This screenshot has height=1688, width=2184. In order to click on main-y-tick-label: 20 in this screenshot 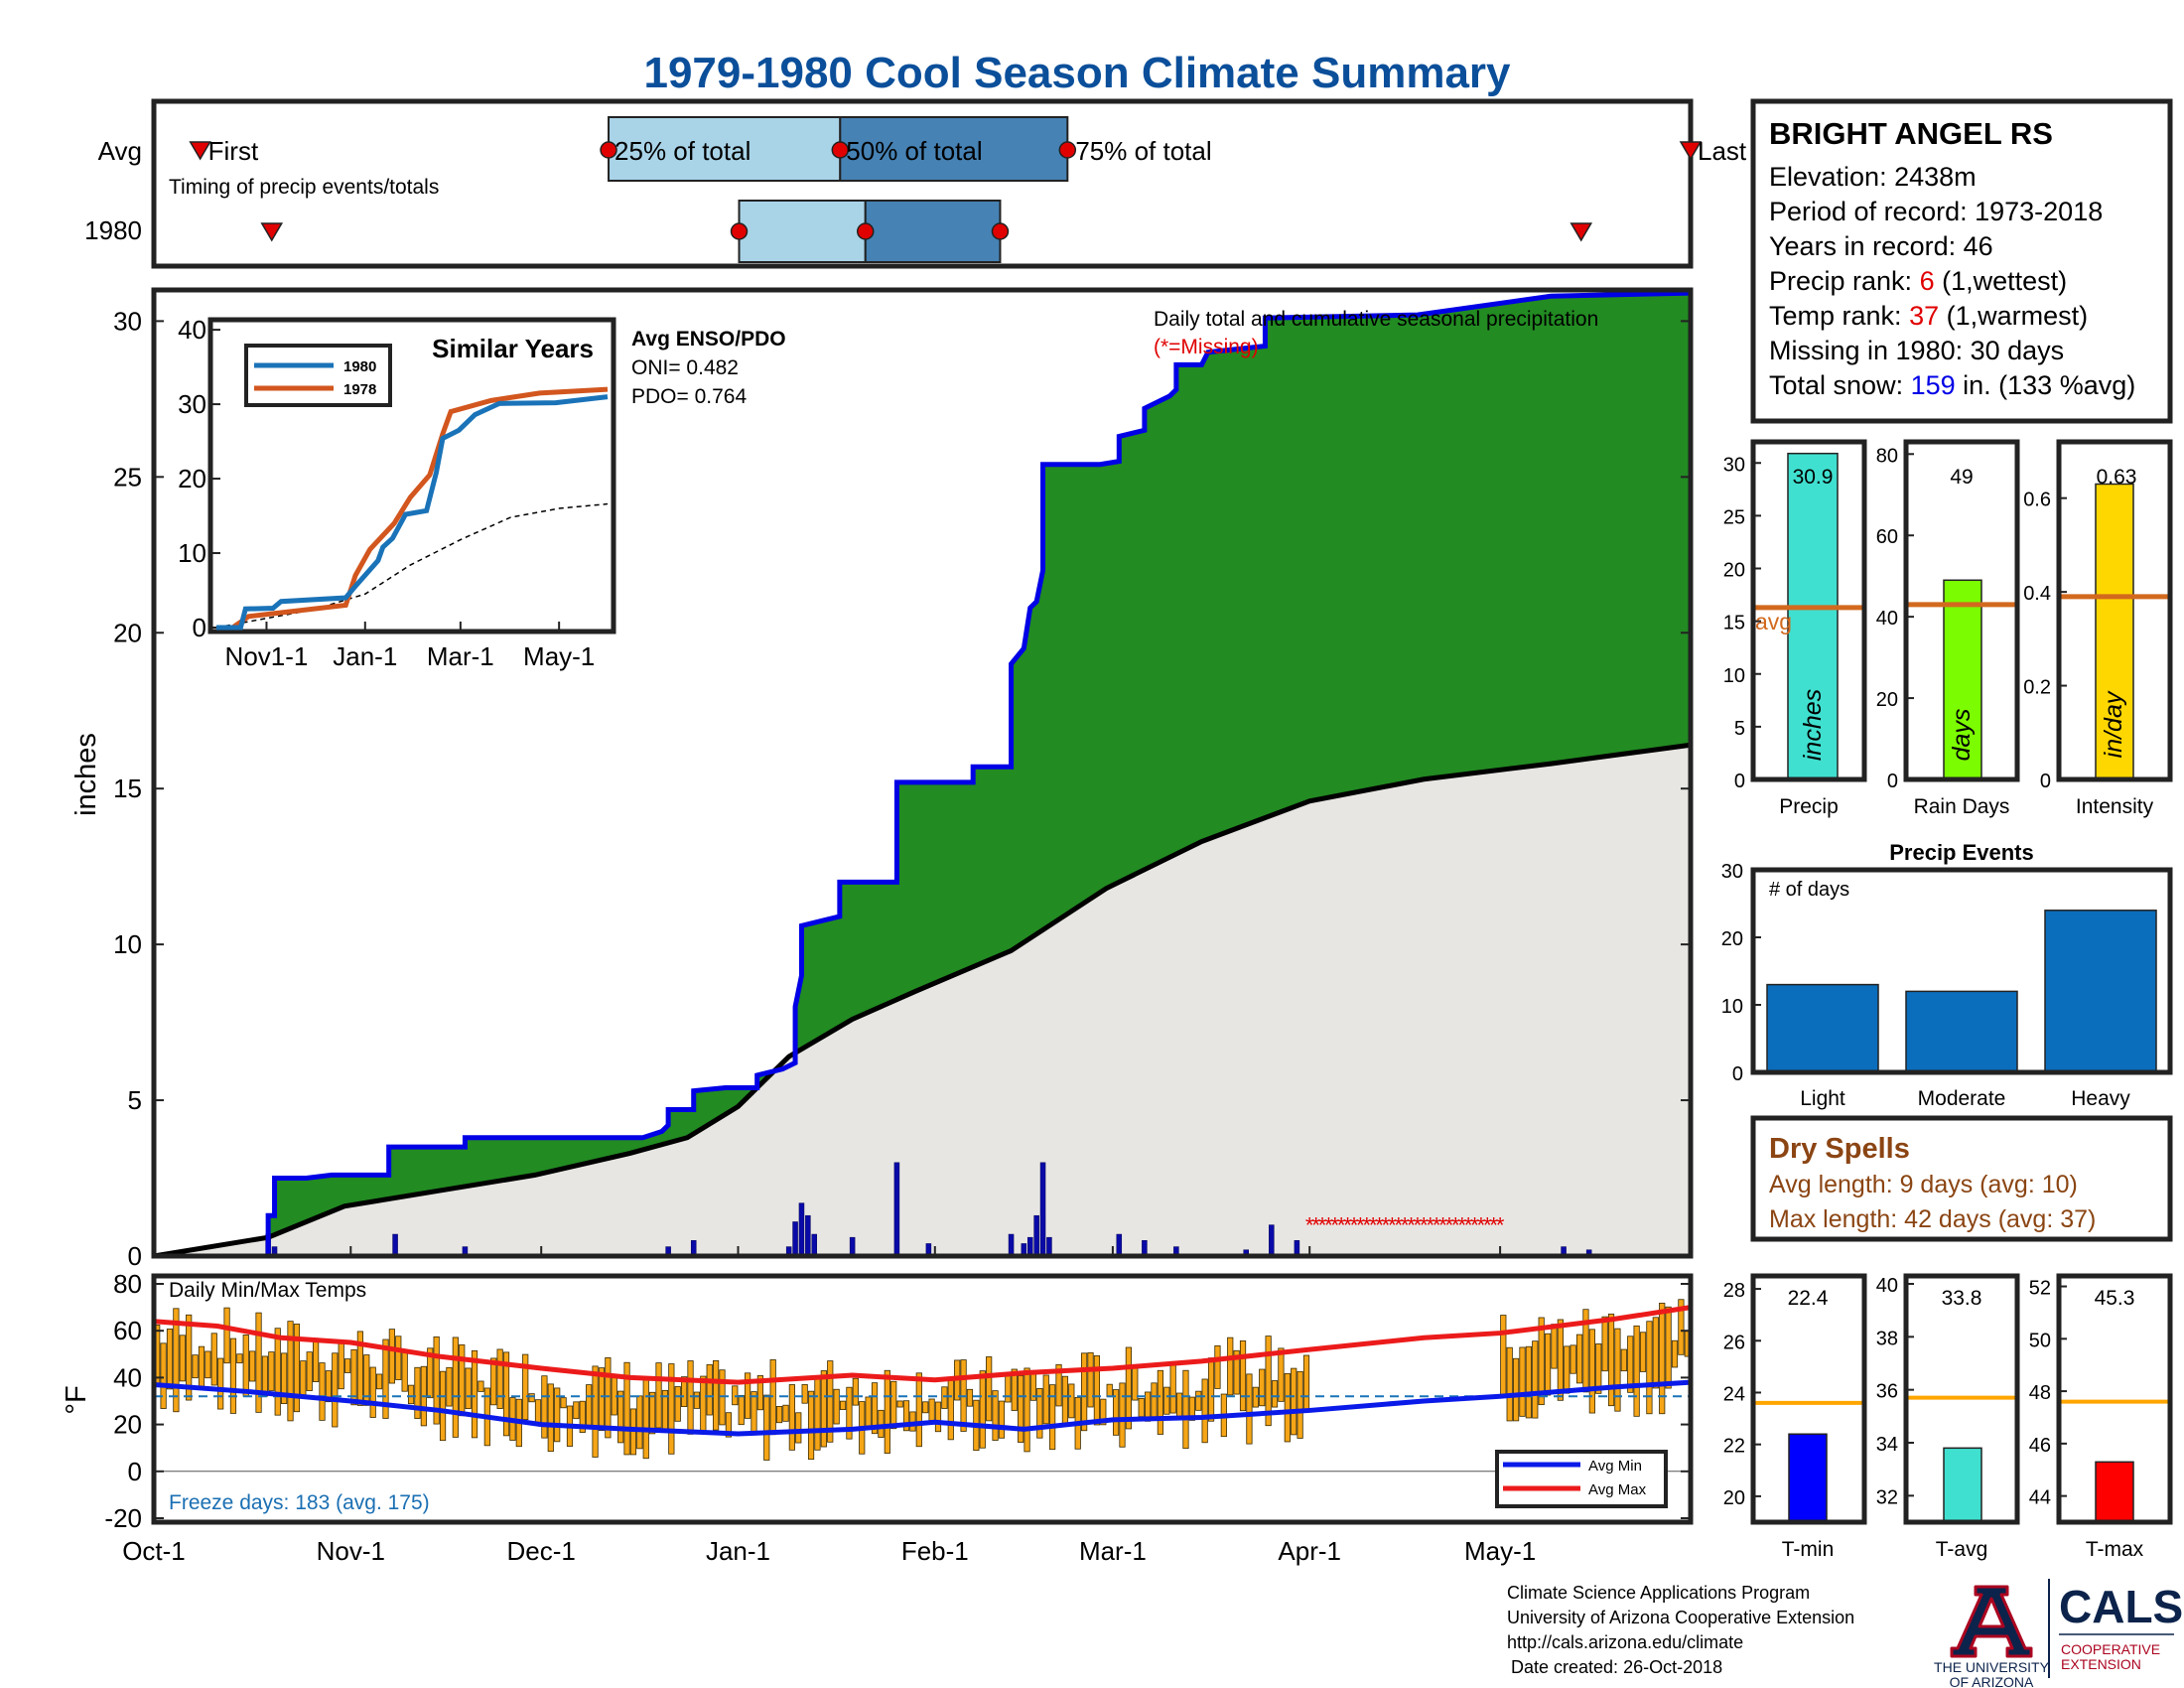, I will do `click(127, 632)`.